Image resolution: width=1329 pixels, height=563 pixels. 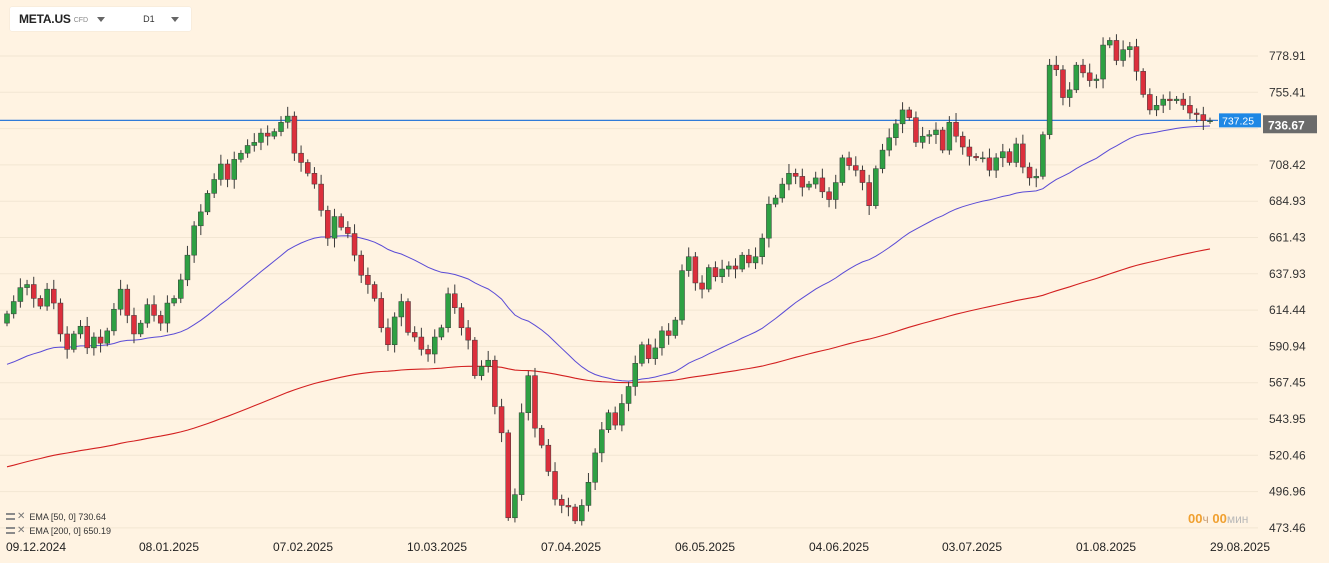 I want to click on symbol-name: META.US, so click(x=45, y=19).